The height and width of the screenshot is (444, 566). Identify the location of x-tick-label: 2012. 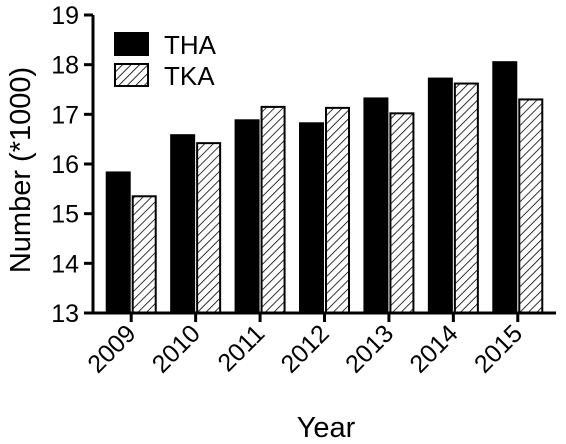
(305, 348).